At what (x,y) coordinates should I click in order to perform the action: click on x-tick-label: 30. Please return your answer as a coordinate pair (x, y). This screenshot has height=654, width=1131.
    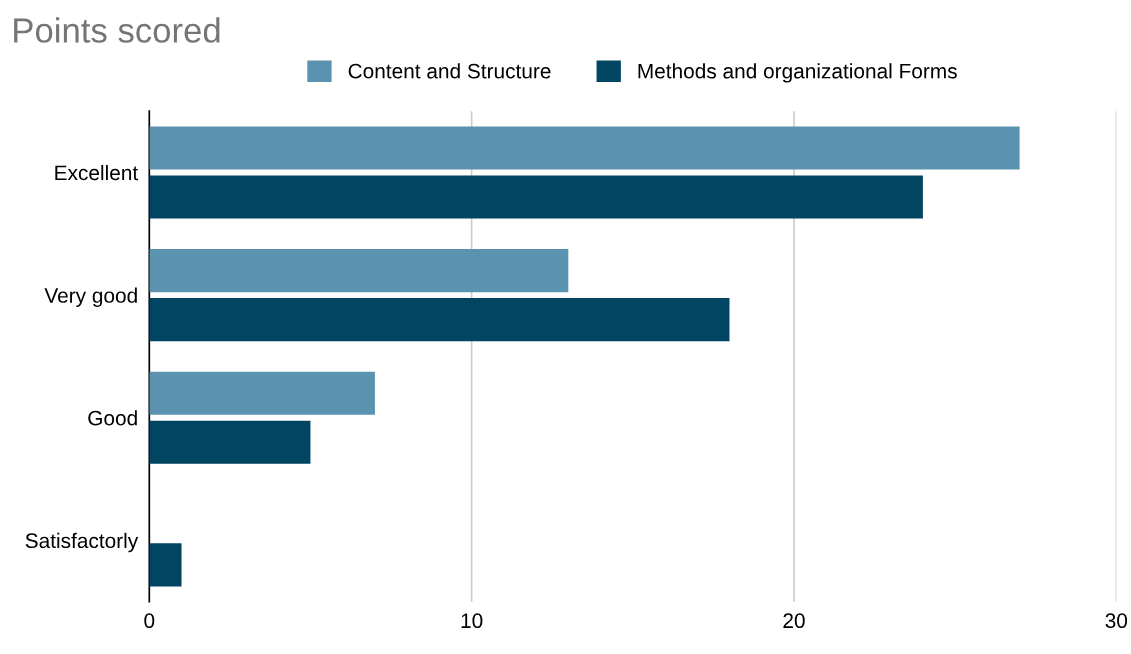
    Looking at the image, I should click on (1116, 621).